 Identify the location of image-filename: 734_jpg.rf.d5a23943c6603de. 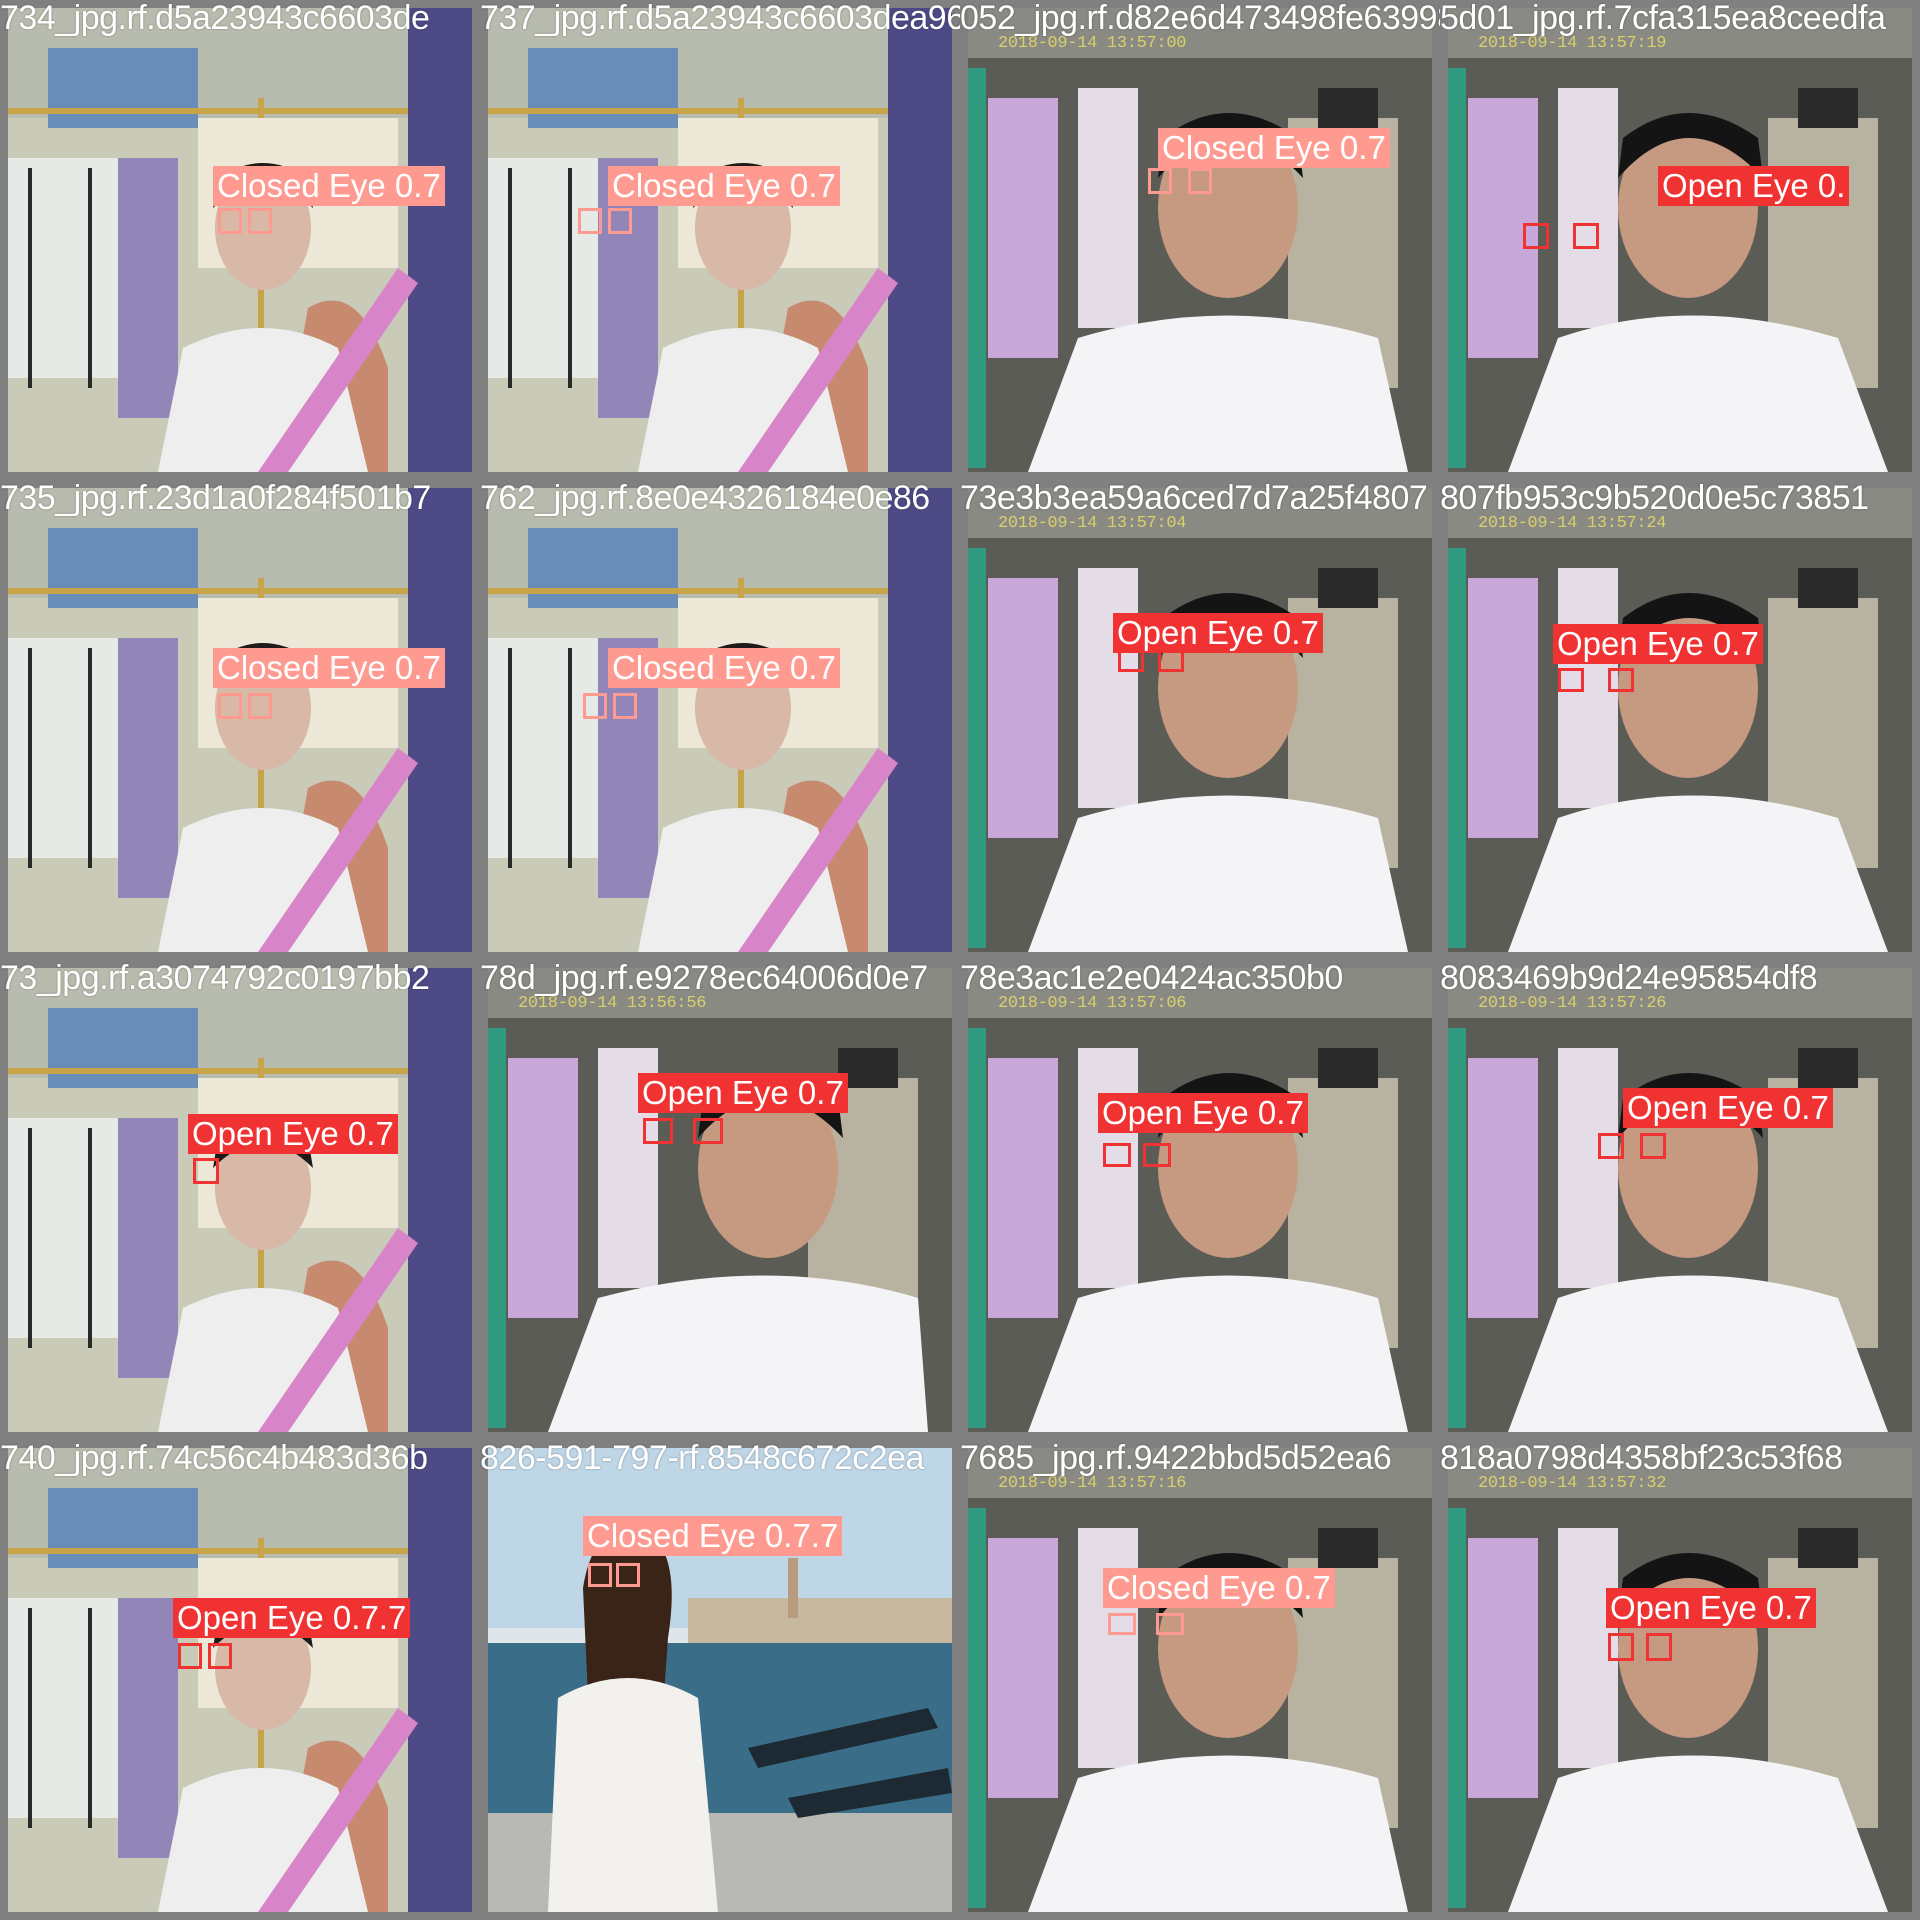
(215, 18).